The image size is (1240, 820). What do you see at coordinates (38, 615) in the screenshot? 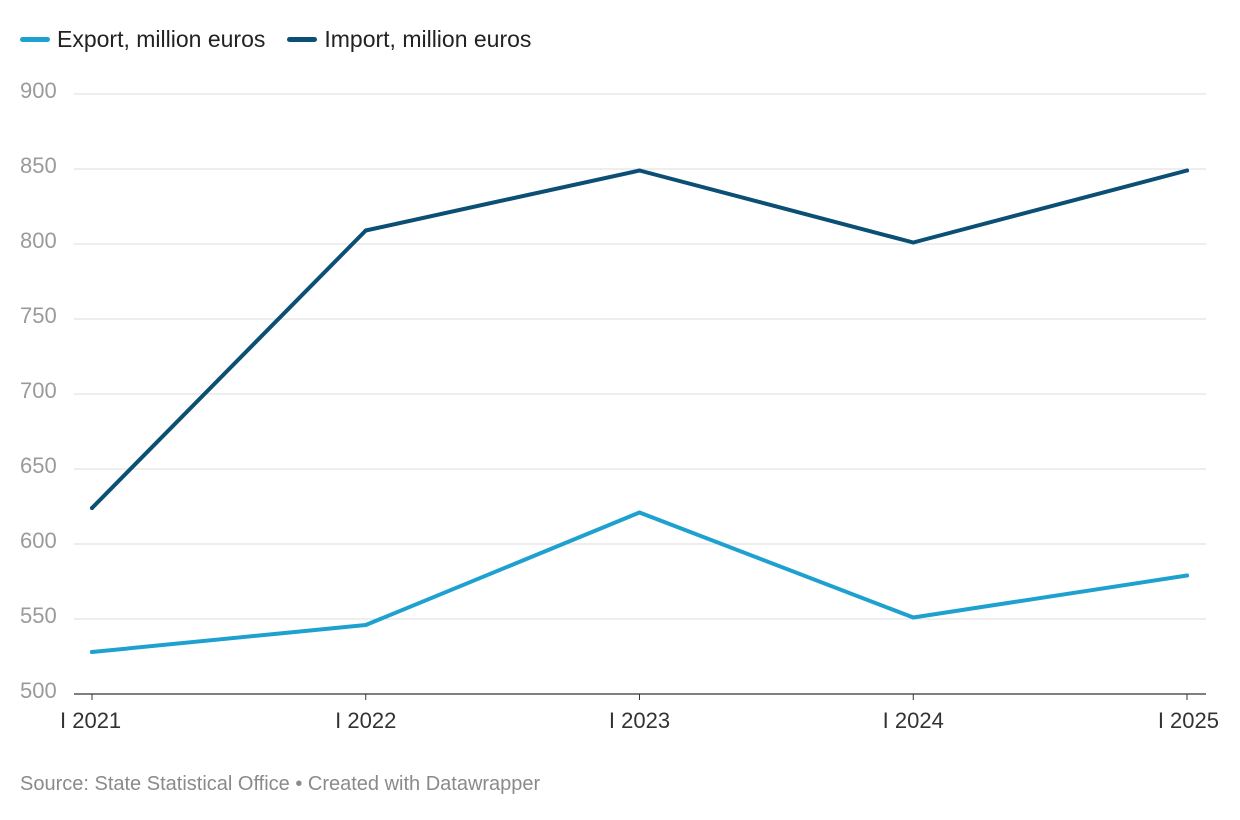
I see `y-tick-label: 550` at bounding box center [38, 615].